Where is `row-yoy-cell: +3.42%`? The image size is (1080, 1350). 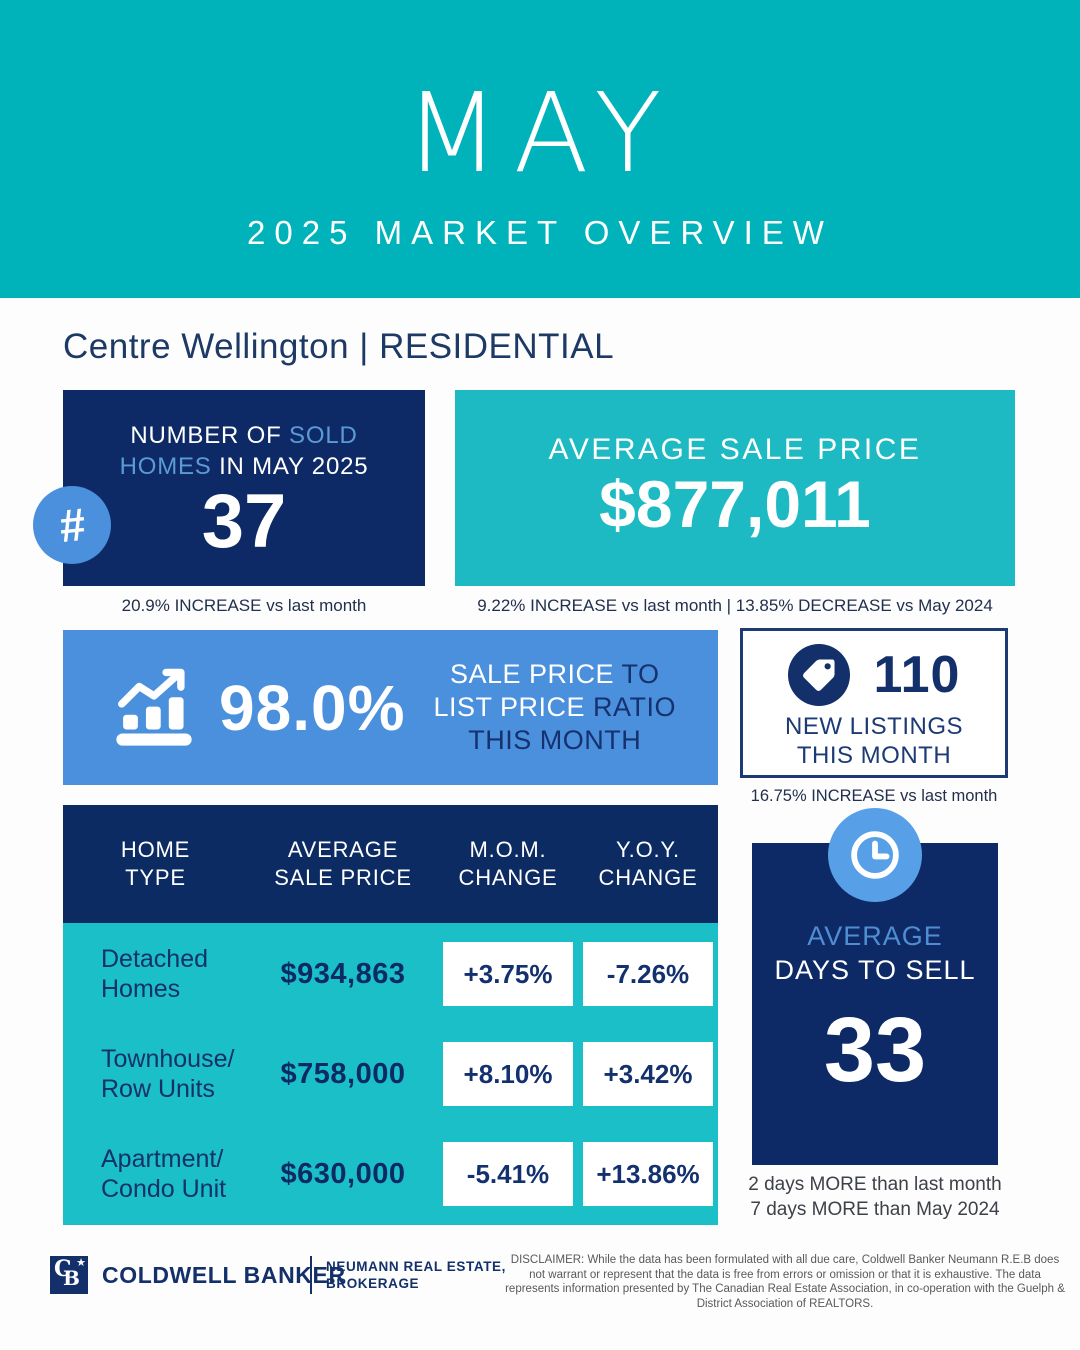 row-yoy-cell: +3.42% is located at coordinates (648, 1074).